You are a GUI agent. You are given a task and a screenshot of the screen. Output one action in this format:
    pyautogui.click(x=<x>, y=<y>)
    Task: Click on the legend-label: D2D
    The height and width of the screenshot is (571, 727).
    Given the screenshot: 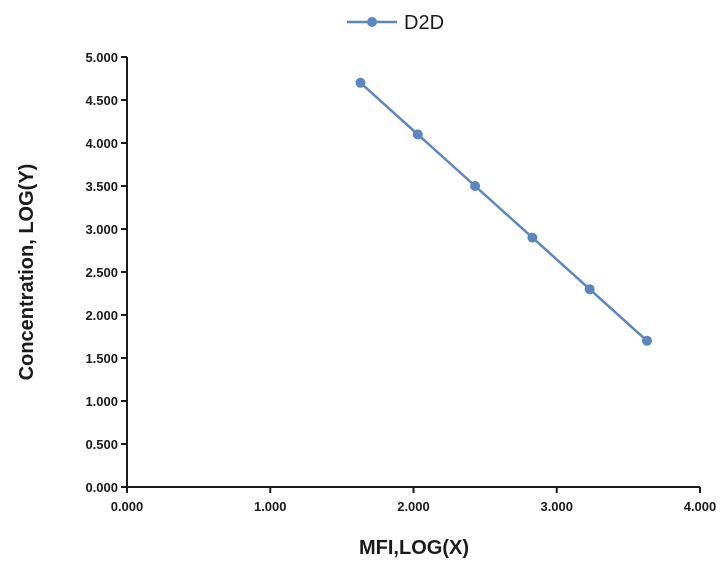 What is the action you would take?
    pyautogui.click(x=424, y=23)
    